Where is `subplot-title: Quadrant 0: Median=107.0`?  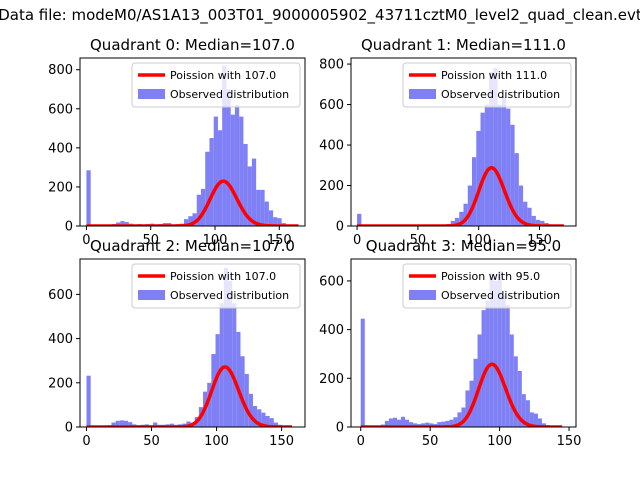 subplot-title: Quadrant 0: Median=107.0 is located at coordinates (192, 45).